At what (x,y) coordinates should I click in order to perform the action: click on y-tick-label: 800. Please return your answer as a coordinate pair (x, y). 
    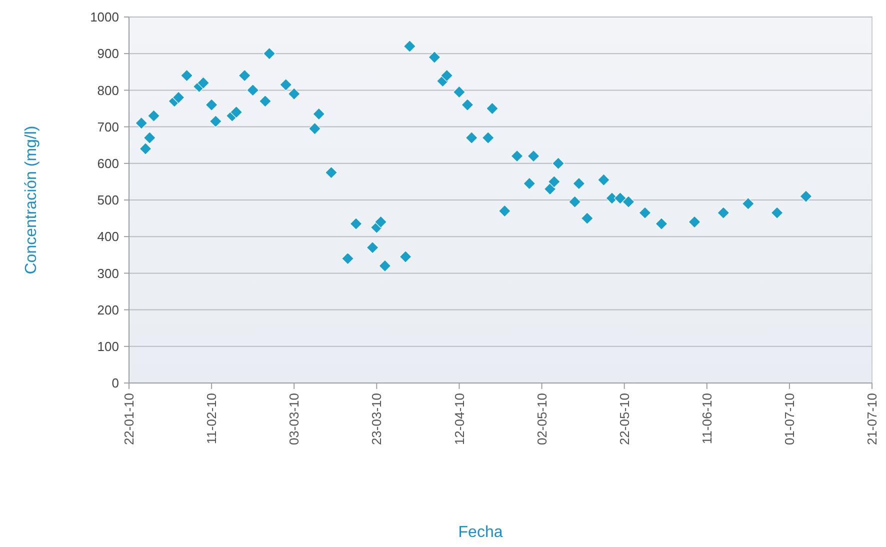
    Looking at the image, I should click on (108, 90).